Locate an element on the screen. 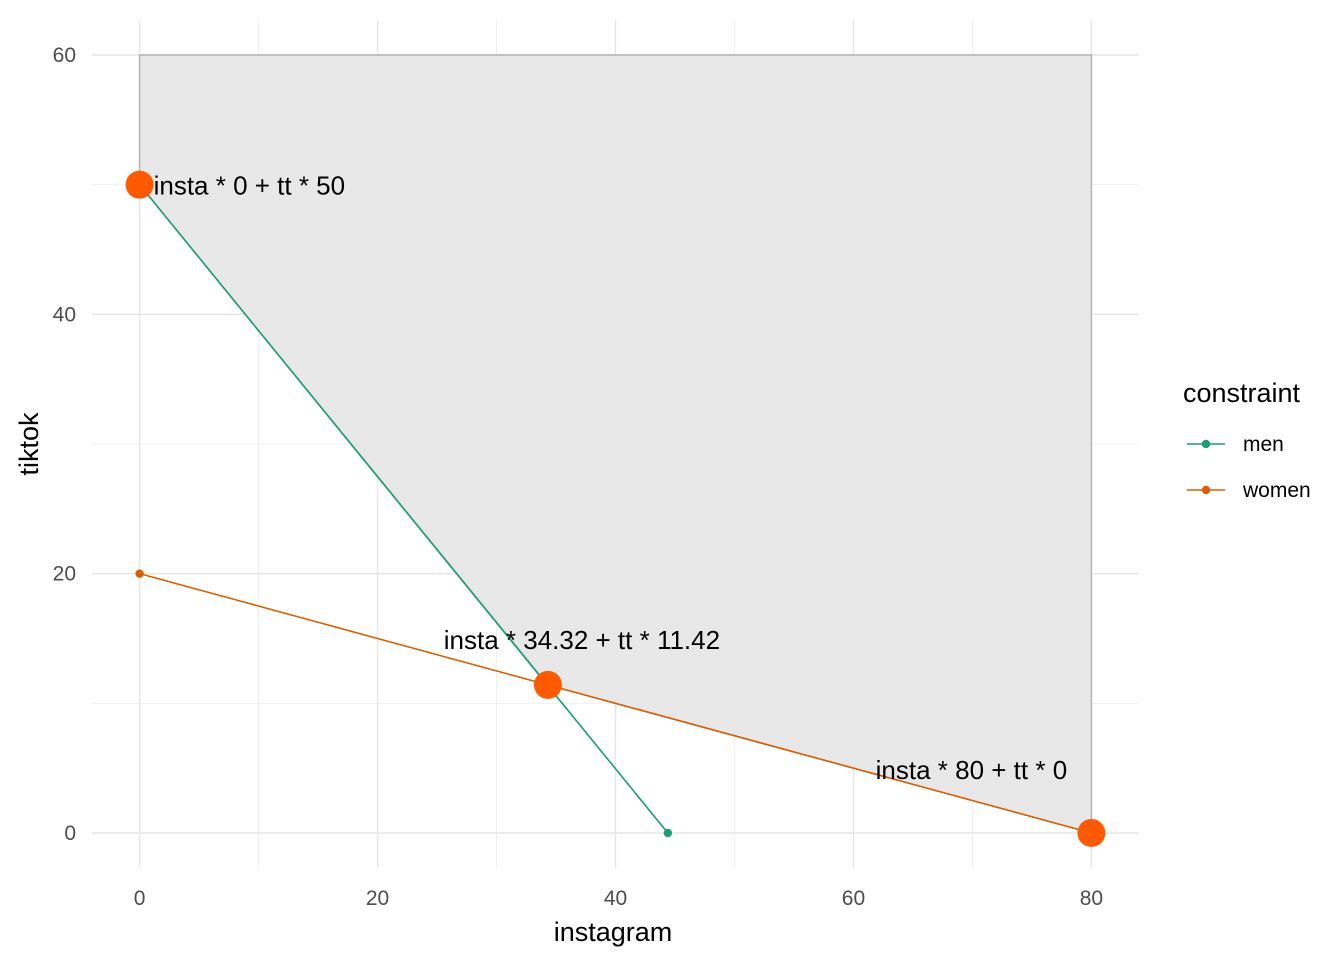 Image resolution: width=1344 pixels, height=960 pixels. x-tick-label: 60 is located at coordinates (853, 898).